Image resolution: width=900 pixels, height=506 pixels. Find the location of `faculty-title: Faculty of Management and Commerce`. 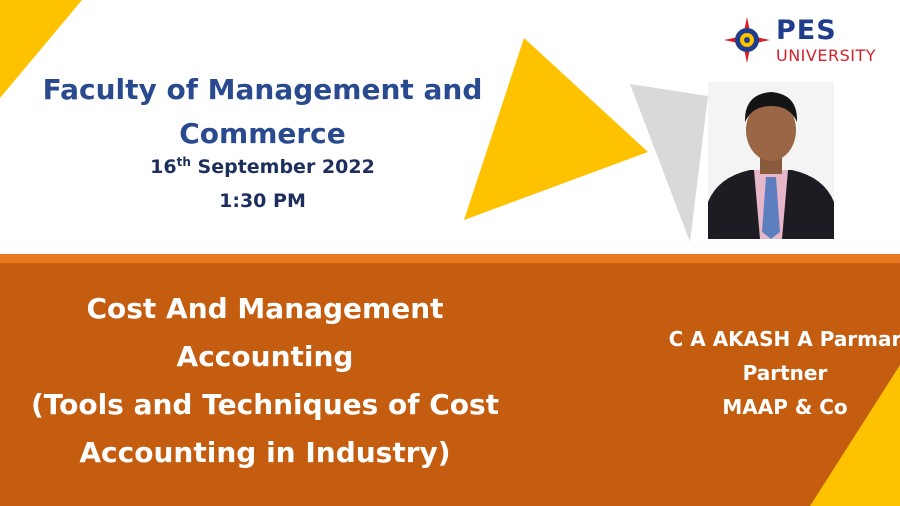

faculty-title: Faculty of Management and Commerce is located at coordinates (262, 111).